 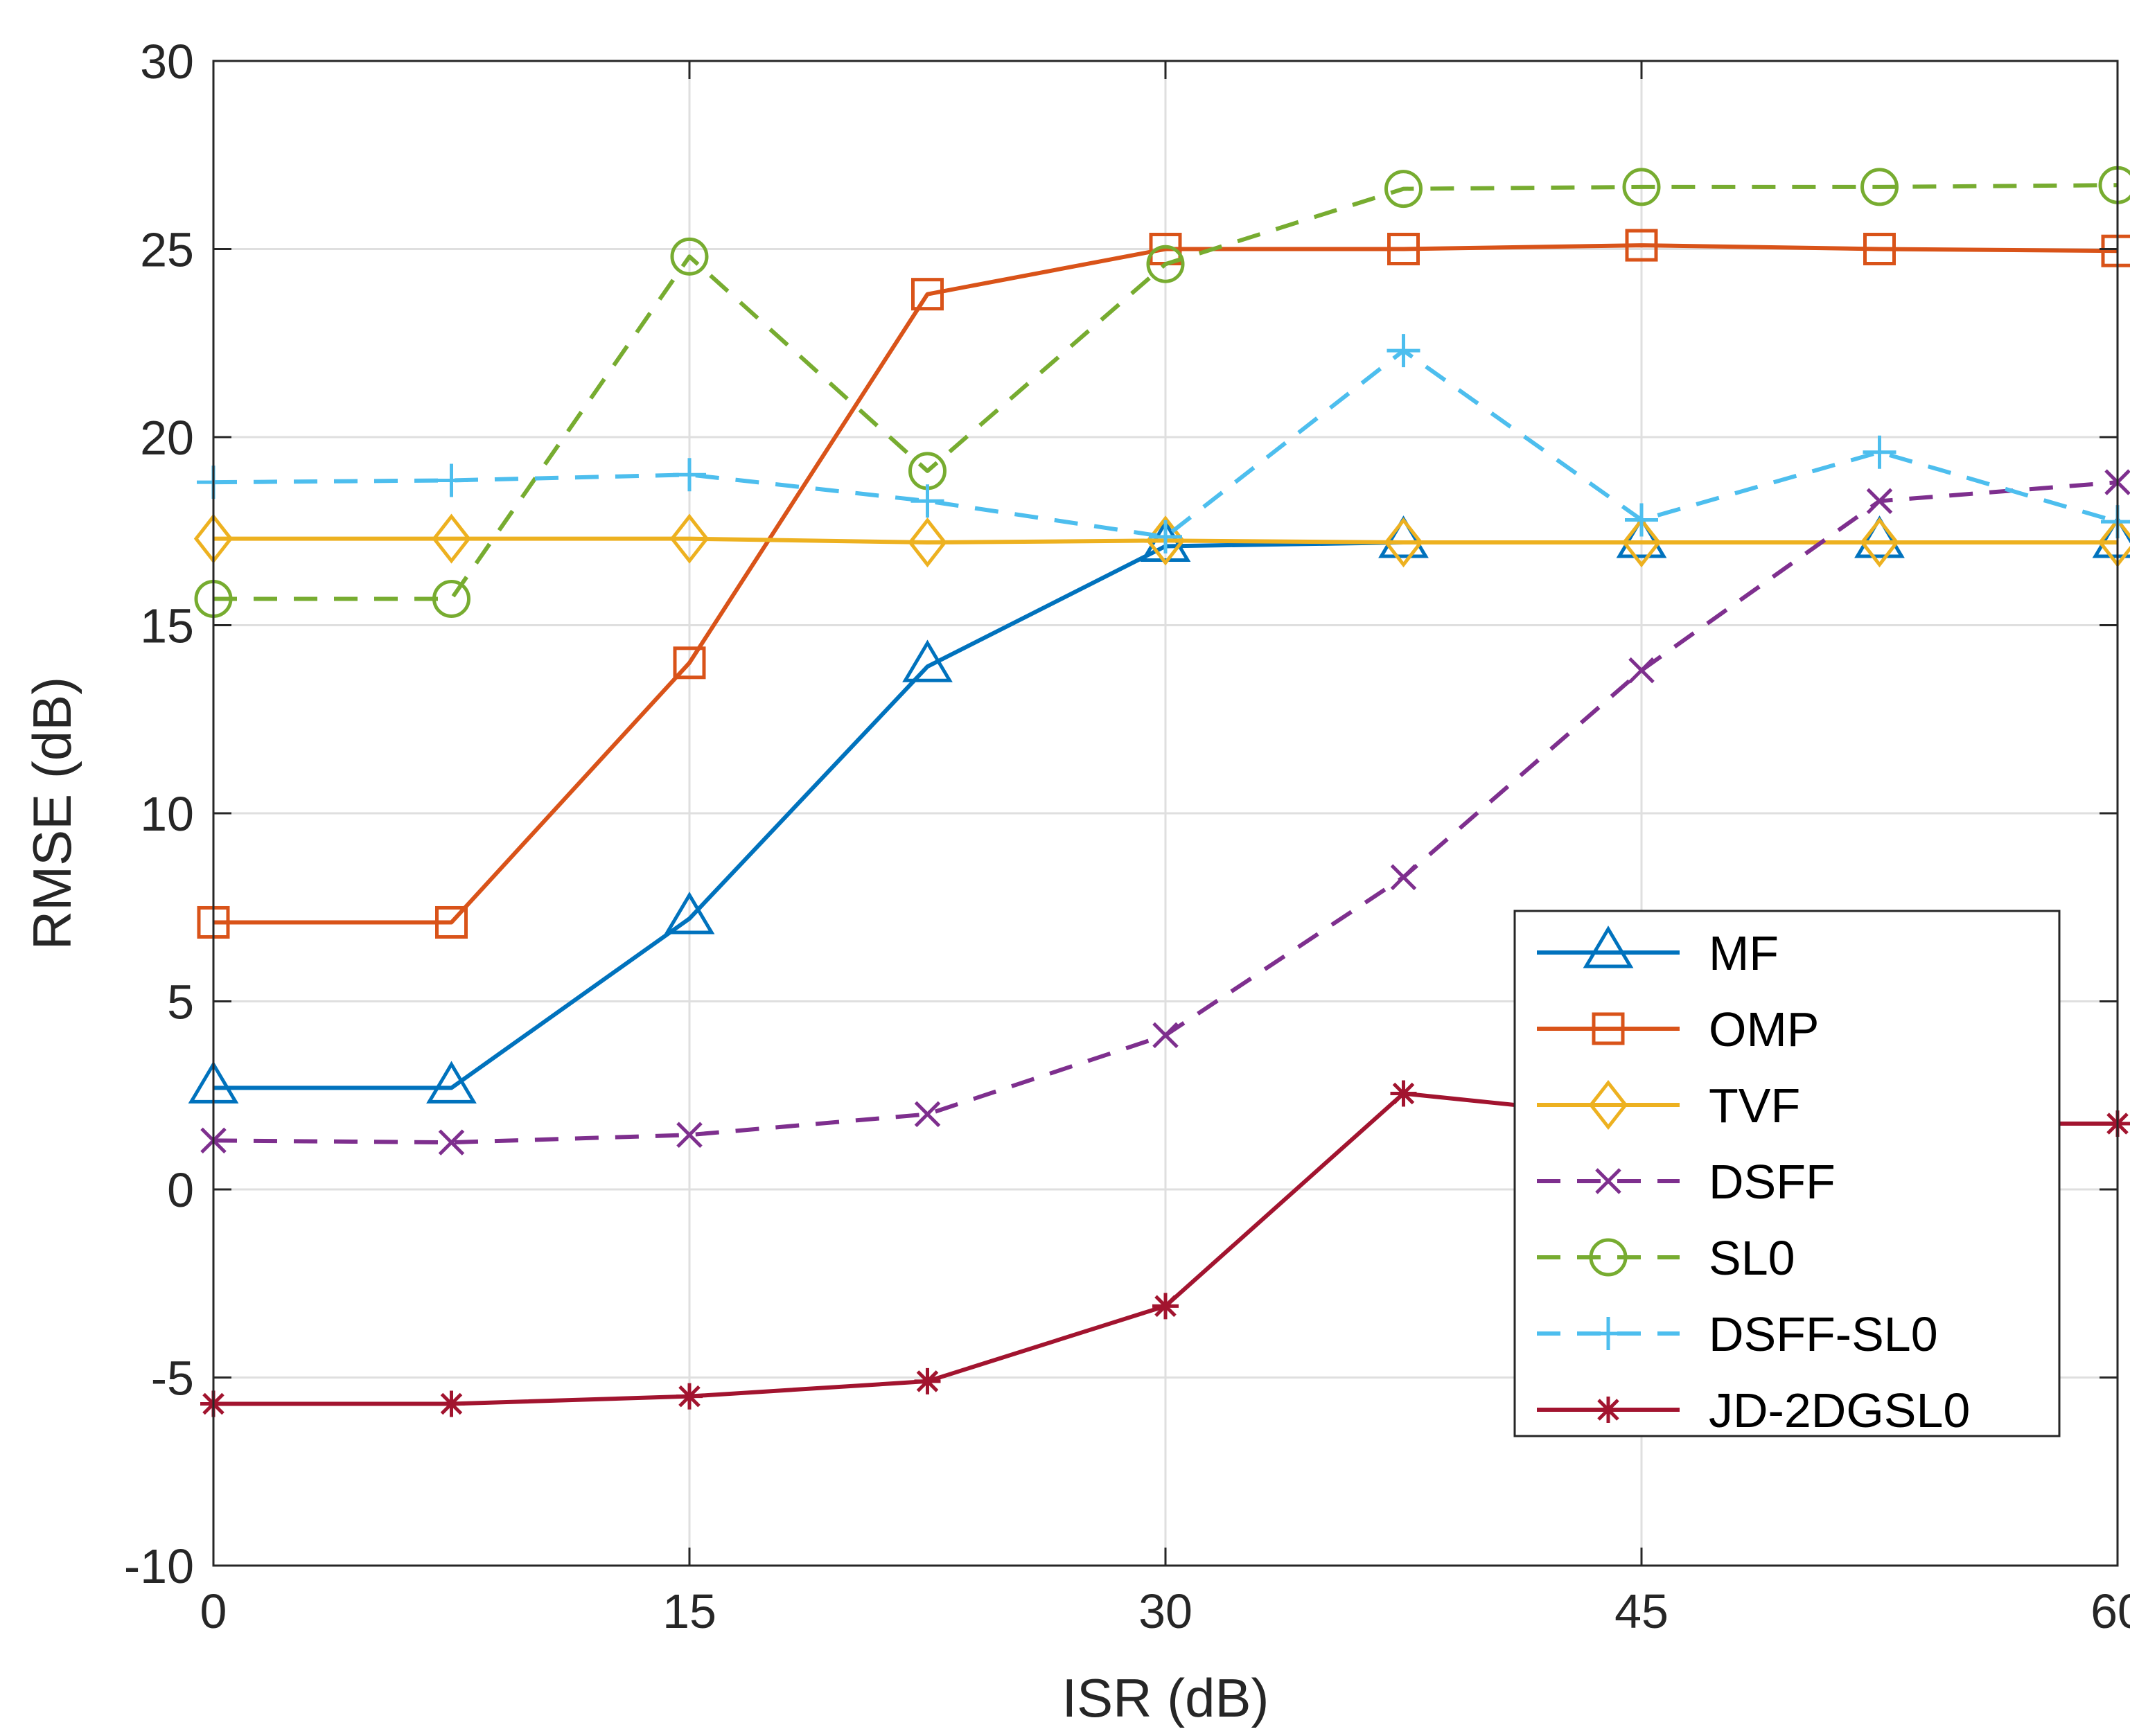 What do you see at coordinates (1668, 1106) in the screenshot?
I see `legend-item: TVF` at bounding box center [1668, 1106].